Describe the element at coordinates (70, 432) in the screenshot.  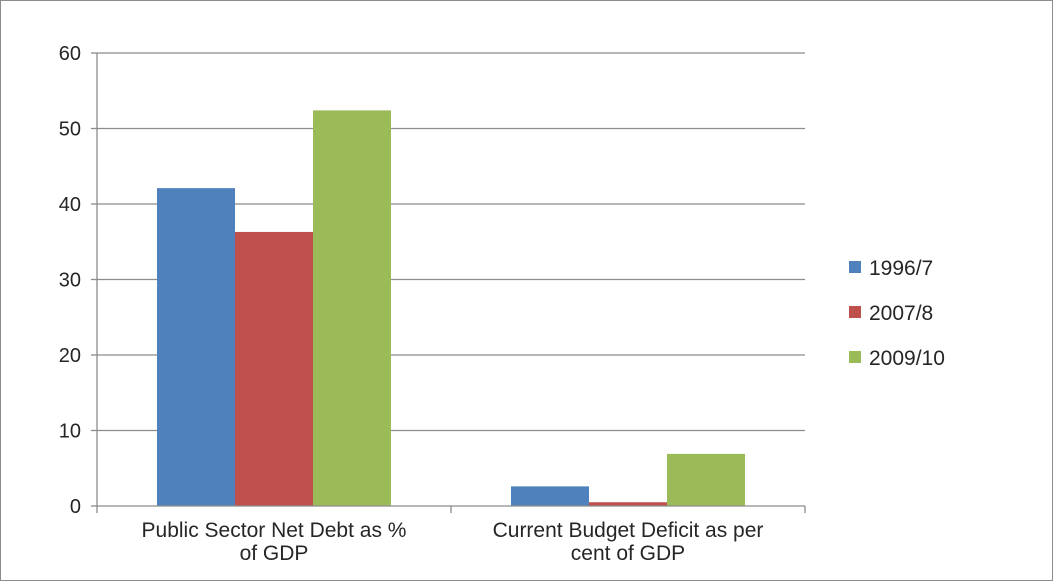
I see `y-tick-label: 10` at that location.